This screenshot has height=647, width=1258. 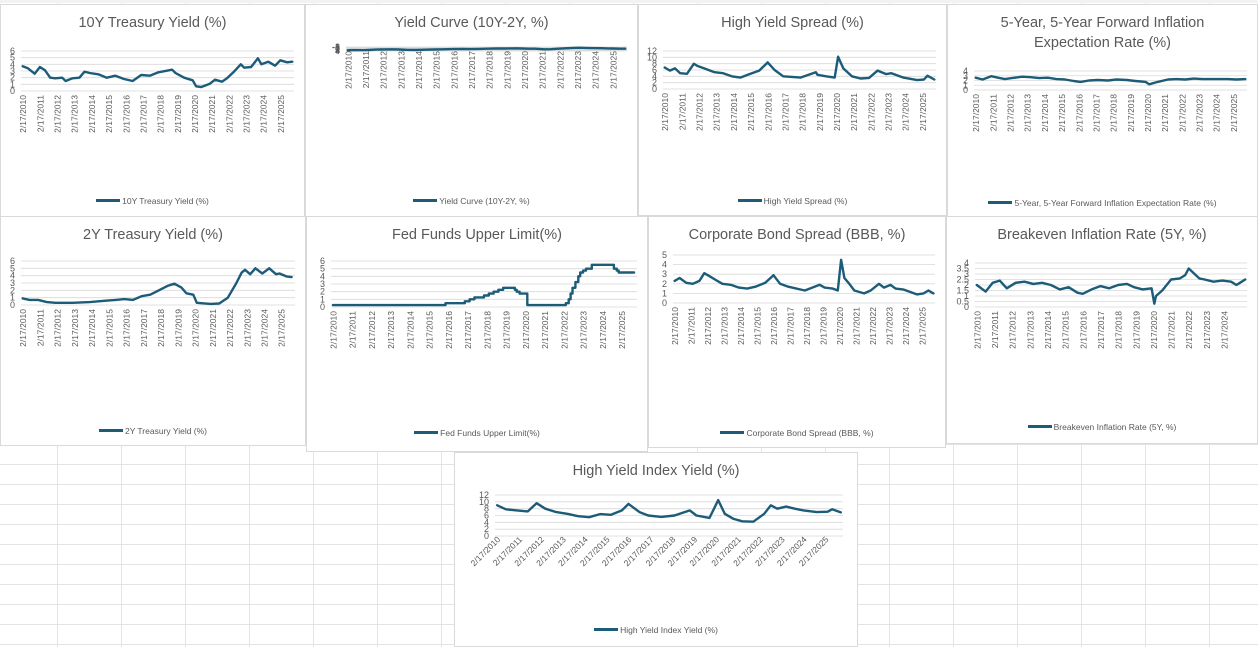 What do you see at coordinates (669, 629) in the screenshot?
I see `legend-label: High Yield Index Yield (%)` at bounding box center [669, 629].